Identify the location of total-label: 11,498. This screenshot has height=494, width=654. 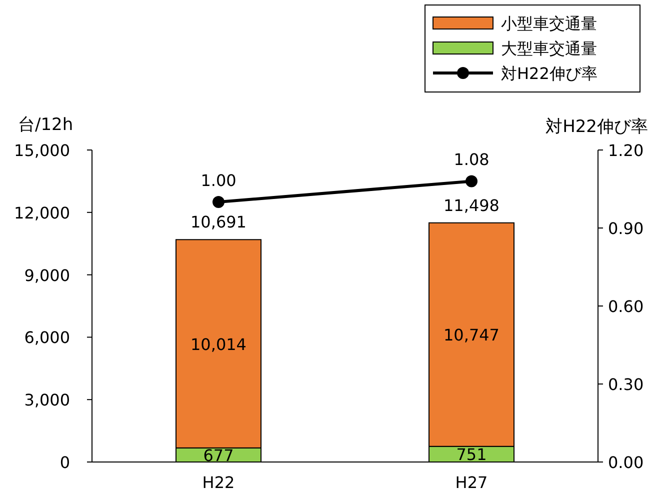
(472, 205).